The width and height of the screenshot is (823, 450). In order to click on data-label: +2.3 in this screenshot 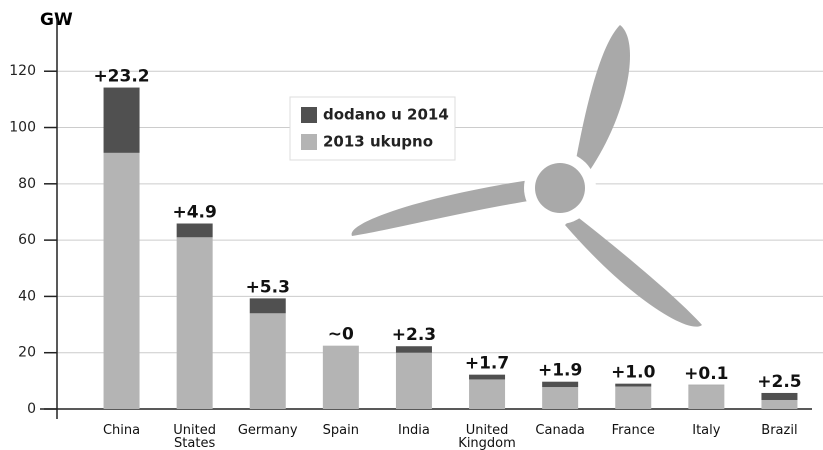, I will do `click(414, 335)`.